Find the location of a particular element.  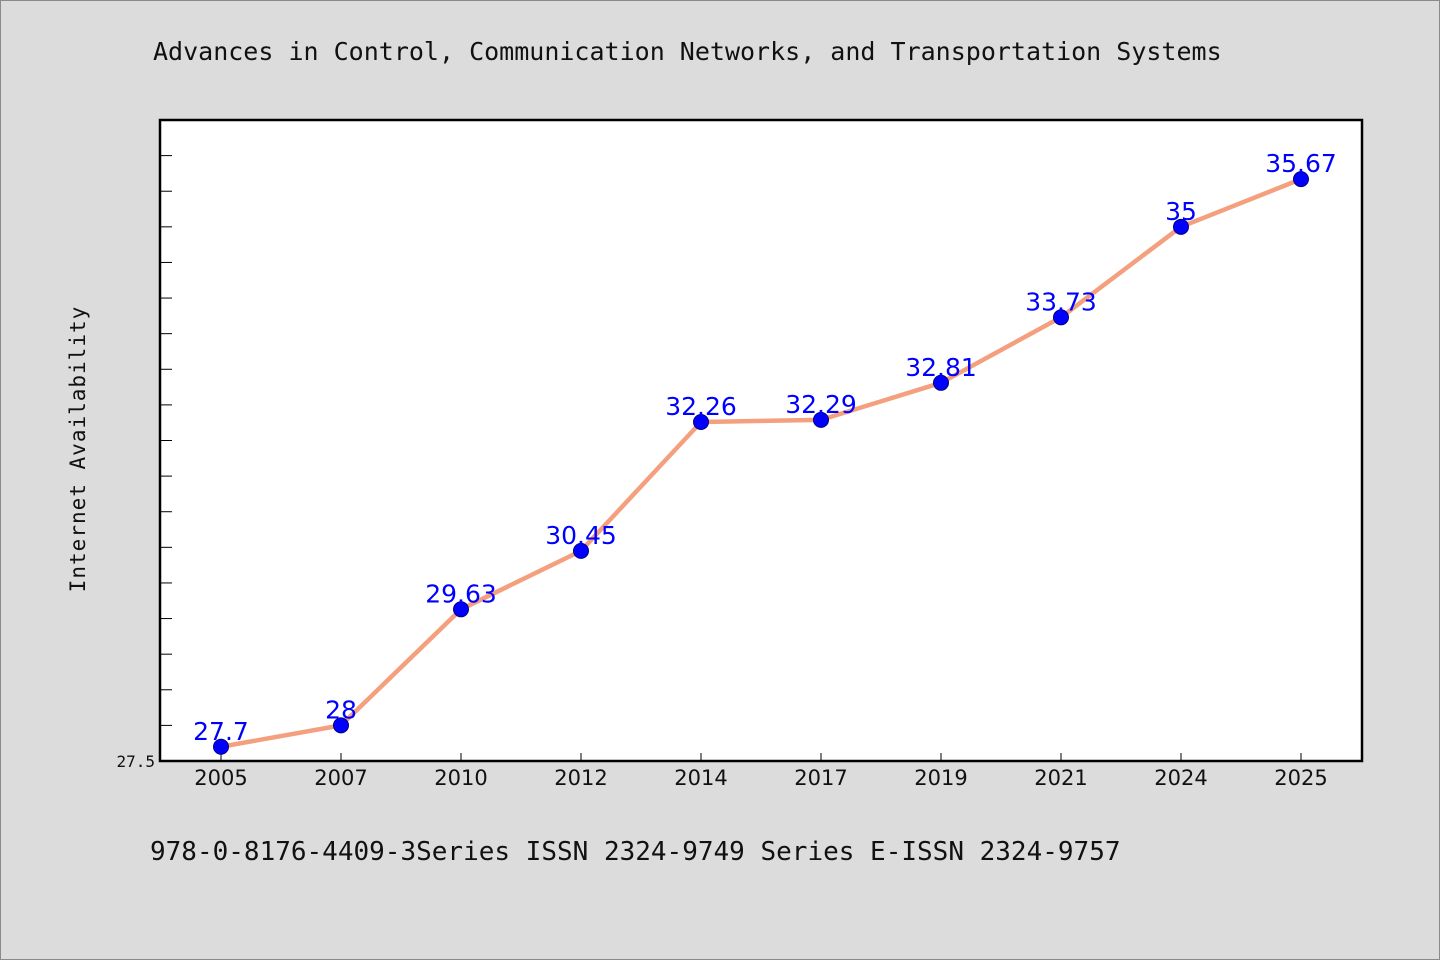

data-label: 32.81 is located at coordinates (941, 367).